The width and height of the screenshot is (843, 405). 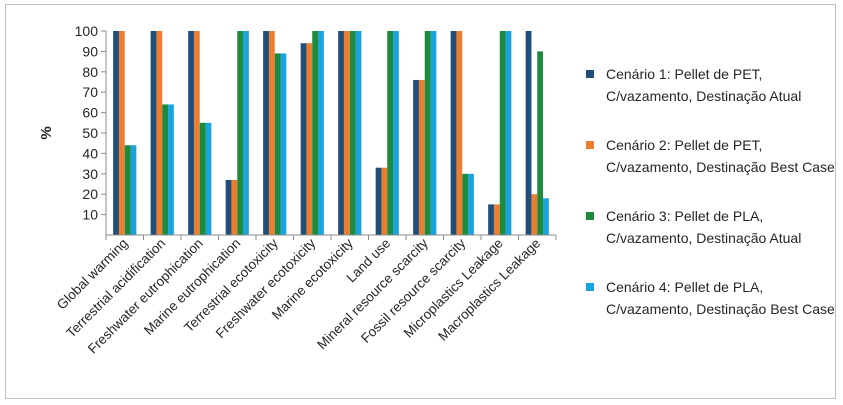 What do you see at coordinates (309, 139) in the screenshot?
I see `bar-s2-c6` at bounding box center [309, 139].